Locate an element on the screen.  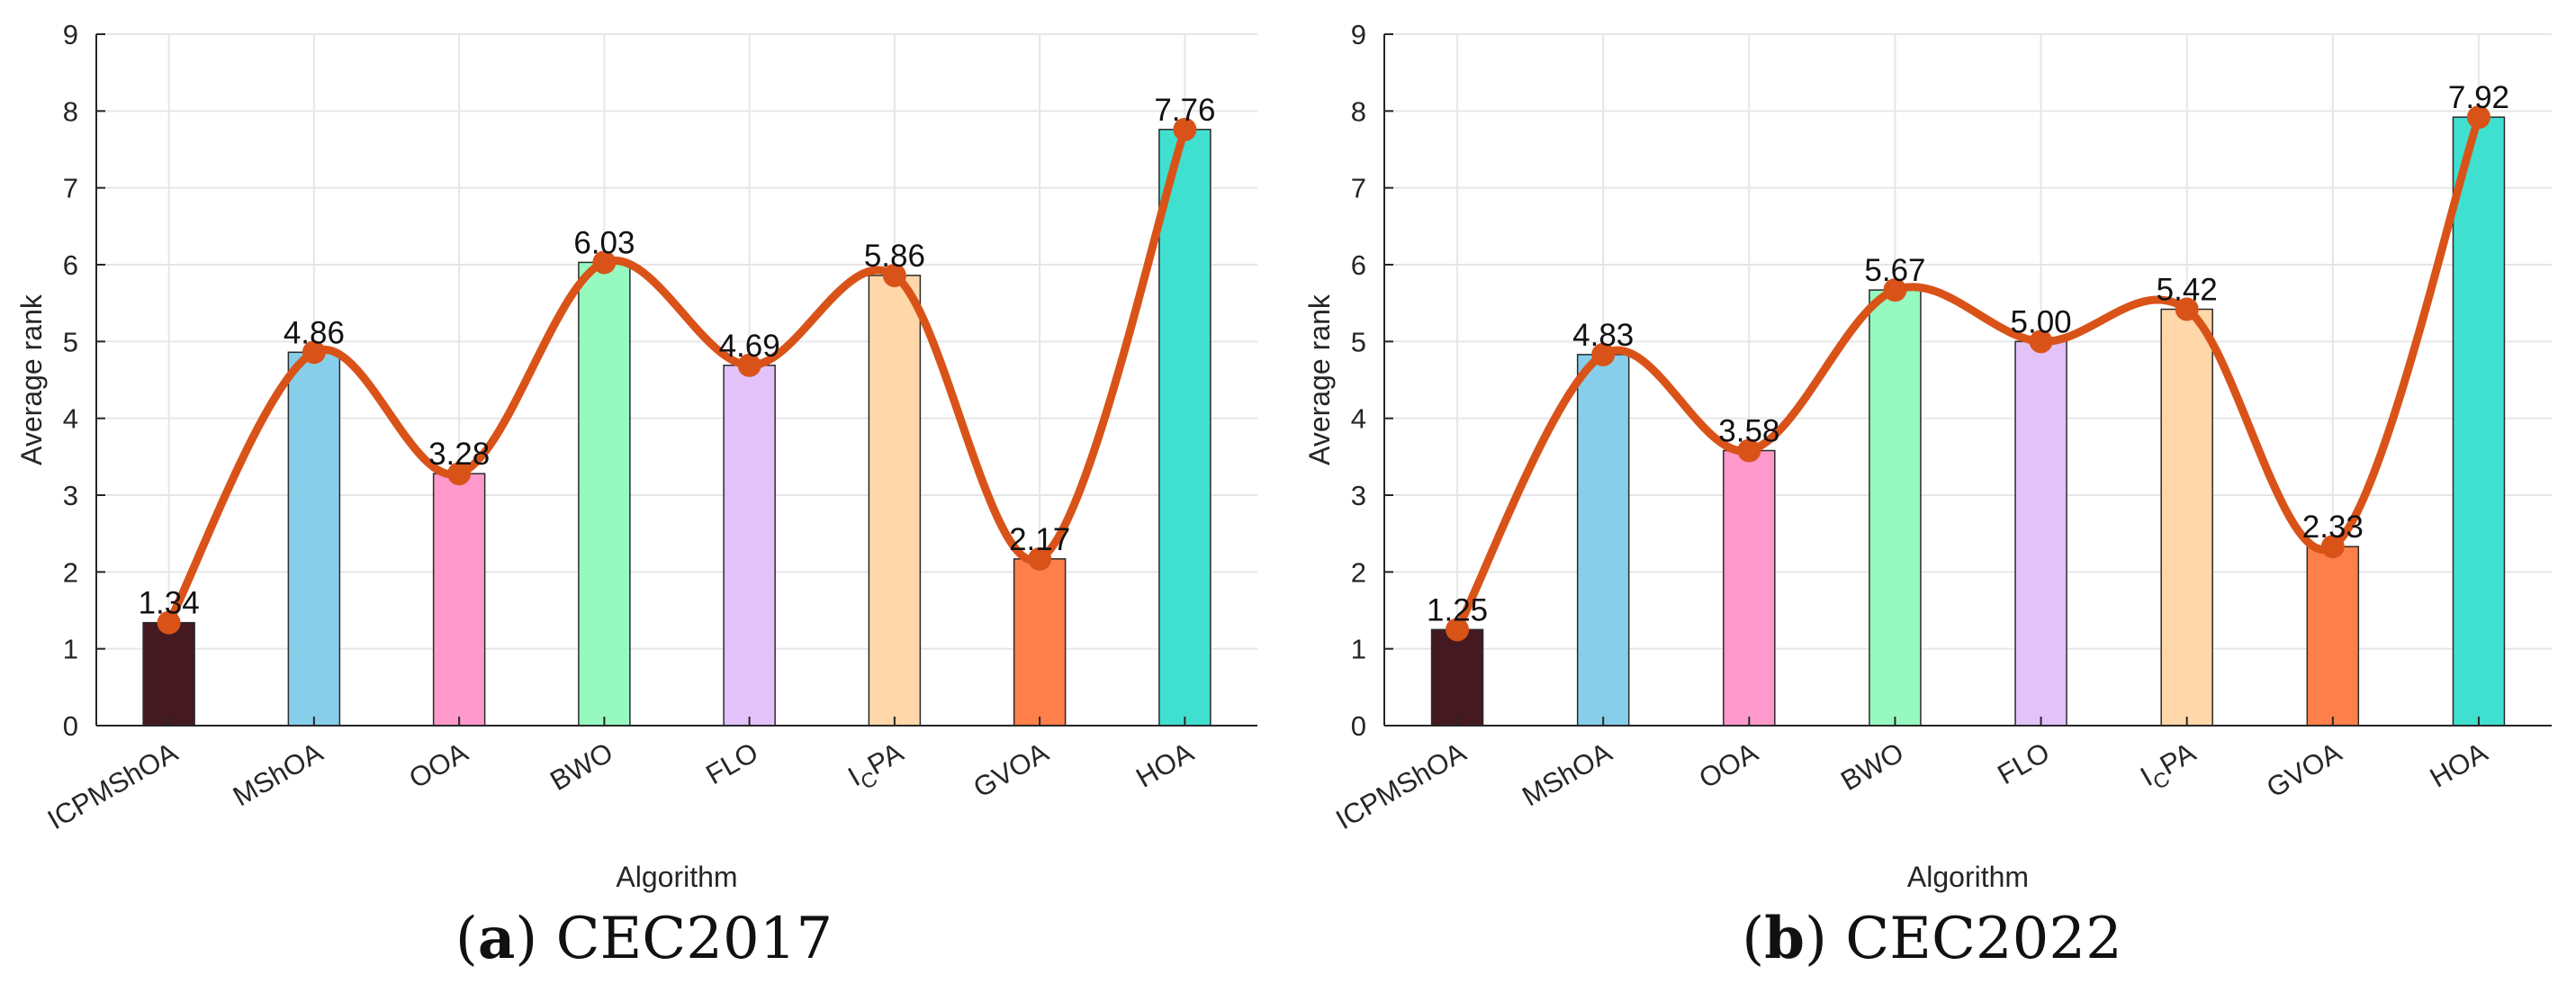
x-tick-label: MShOA is located at coordinates (278, 774).